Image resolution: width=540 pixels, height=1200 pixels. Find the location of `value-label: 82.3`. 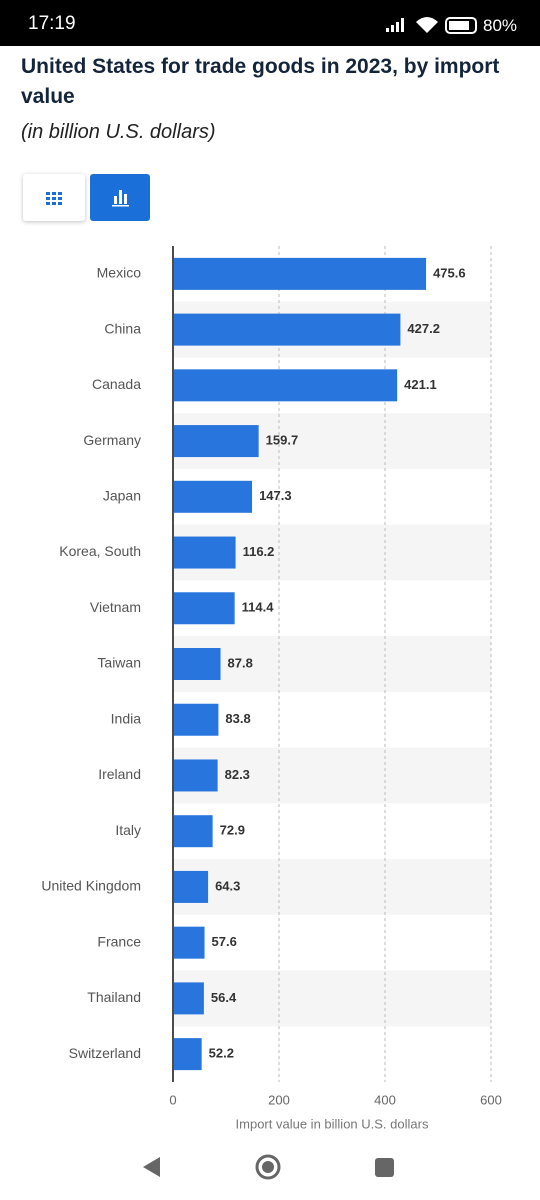

value-label: 82.3 is located at coordinates (237, 774).